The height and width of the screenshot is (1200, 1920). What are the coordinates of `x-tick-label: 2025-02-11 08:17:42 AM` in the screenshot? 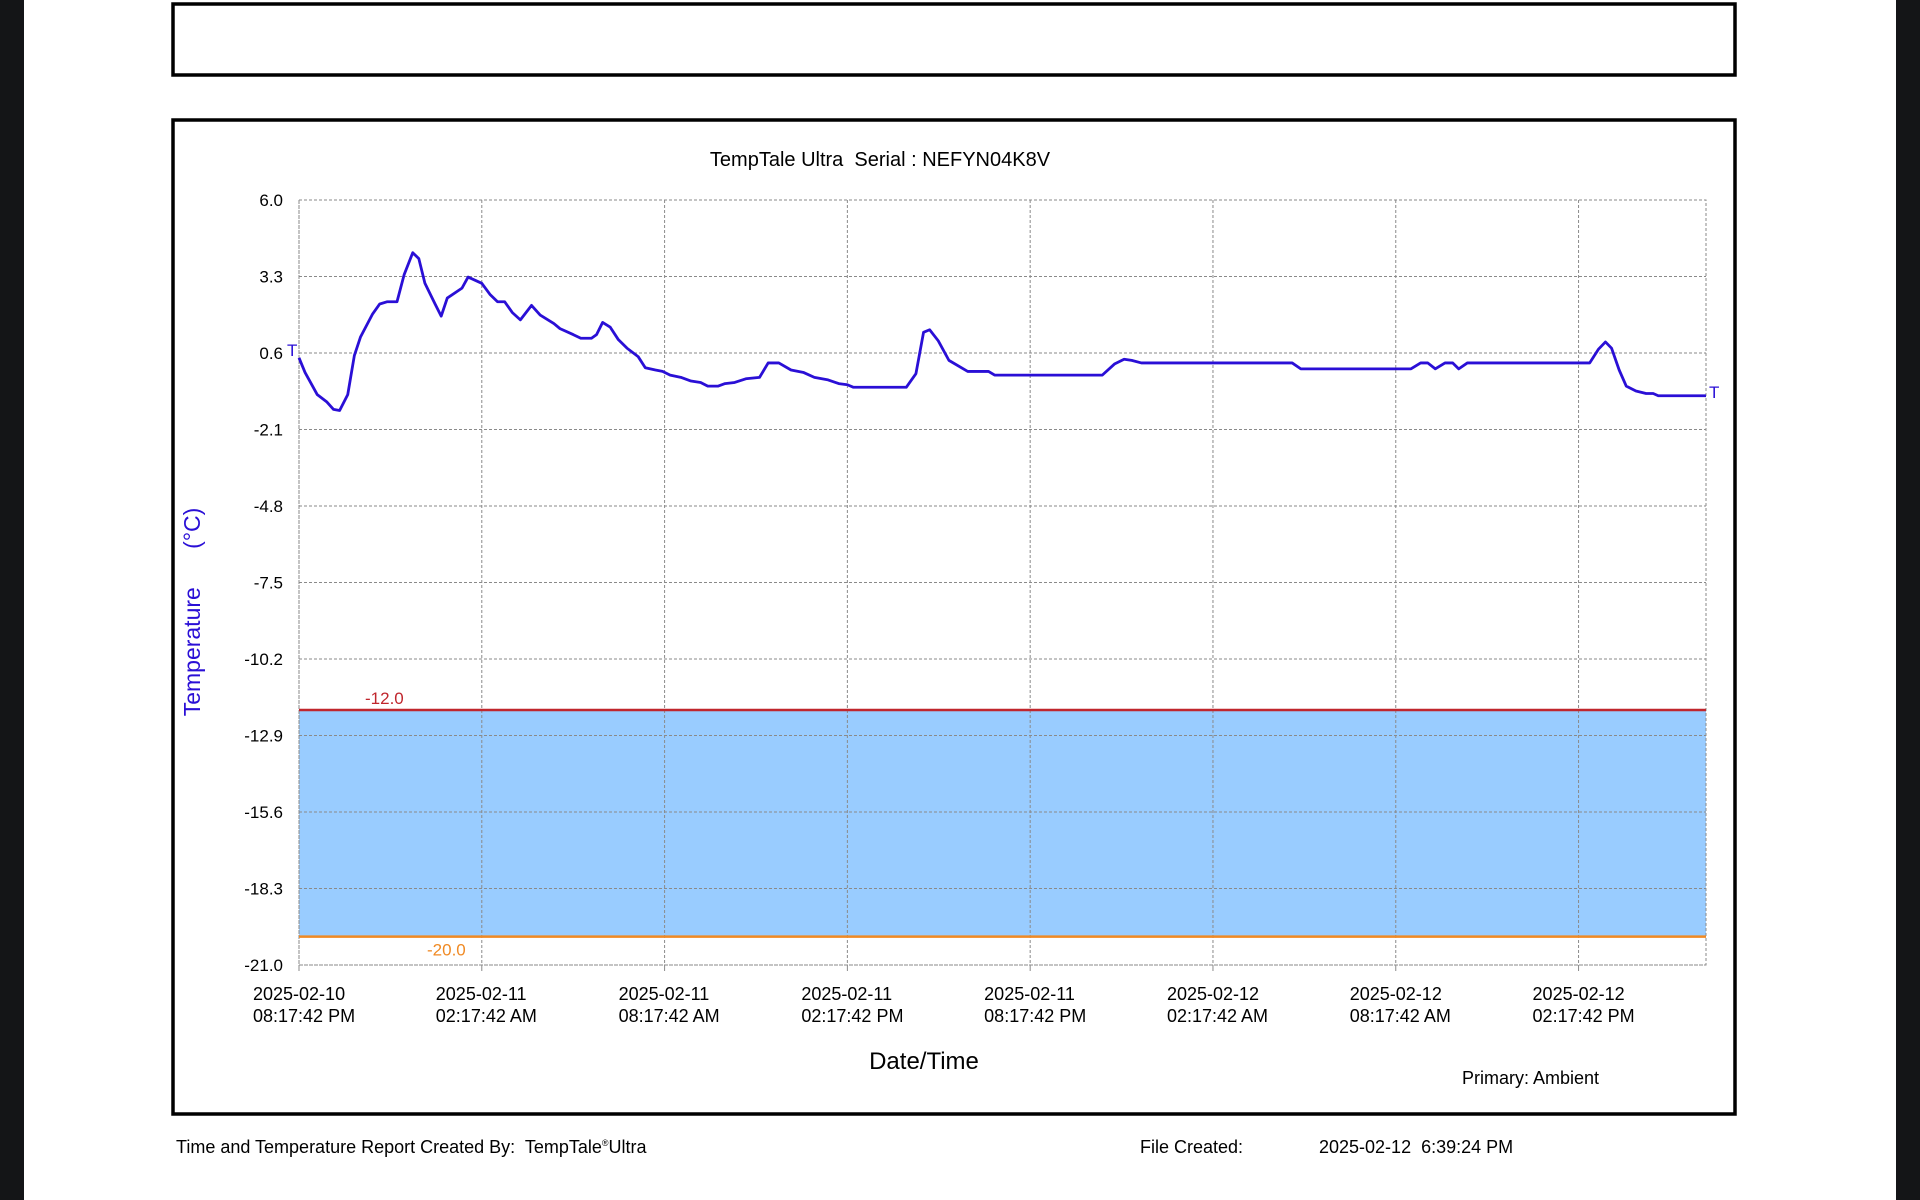 It's located at (669, 1005).